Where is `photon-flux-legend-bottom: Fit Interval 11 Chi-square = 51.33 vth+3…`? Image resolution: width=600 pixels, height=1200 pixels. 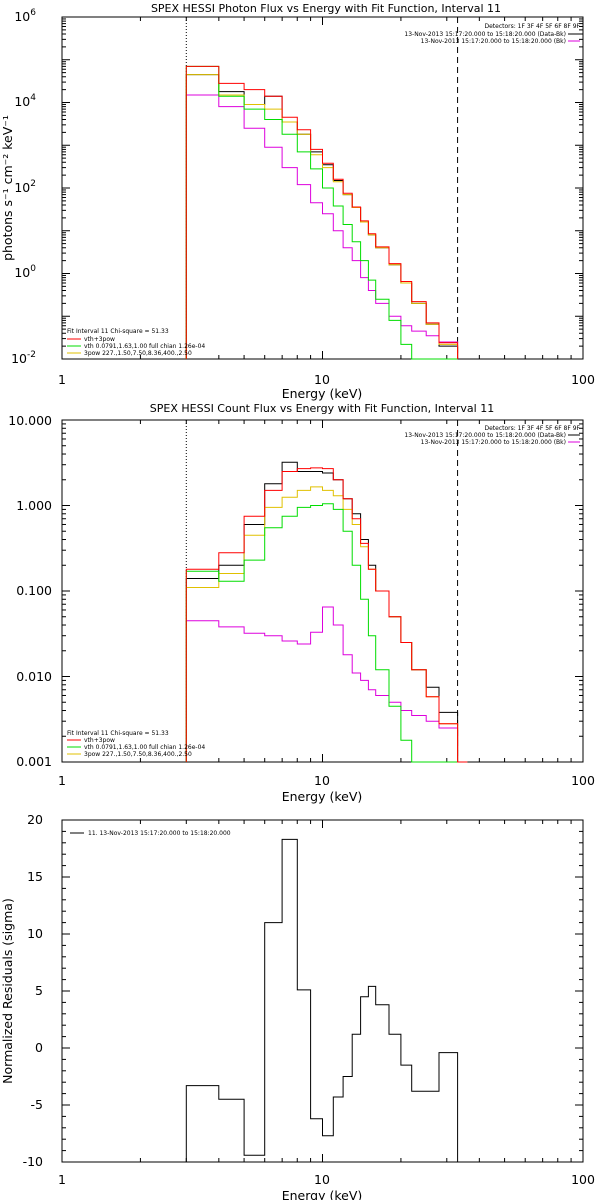
photon-flux-legend-bottom: Fit Interval 11 Chi-square = 51.33 vth+3… is located at coordinates (136, 342).